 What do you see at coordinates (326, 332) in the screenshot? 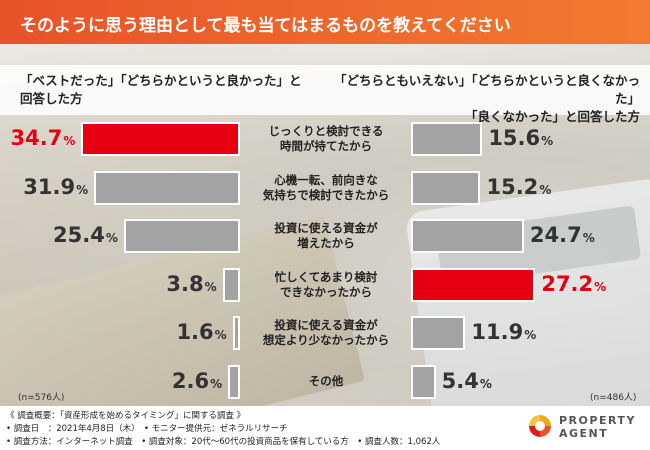
I see `category-label: 投資に使える資金が 想定より少なかったから` at bounding box center [326, 332].